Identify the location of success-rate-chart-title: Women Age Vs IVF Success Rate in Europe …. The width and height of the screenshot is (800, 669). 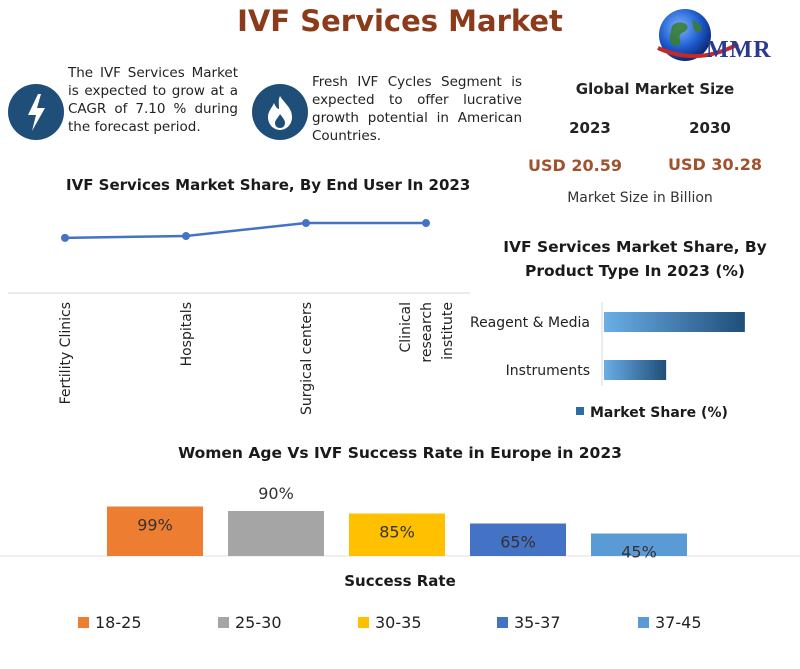
(400, 453).